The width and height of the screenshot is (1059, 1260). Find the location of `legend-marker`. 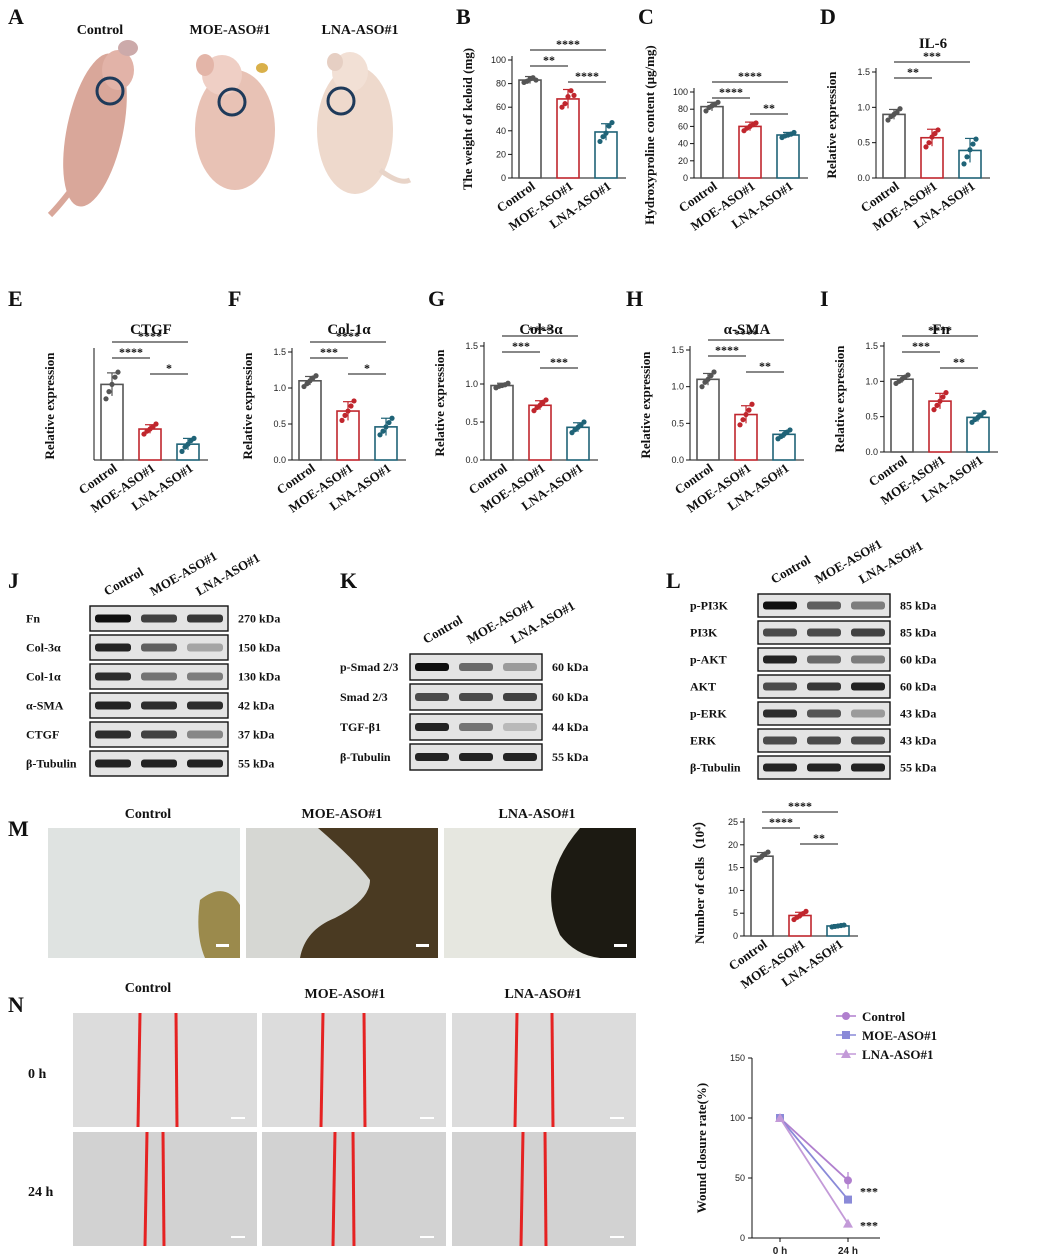

legend-marker is located at coordinates (846, 1053).